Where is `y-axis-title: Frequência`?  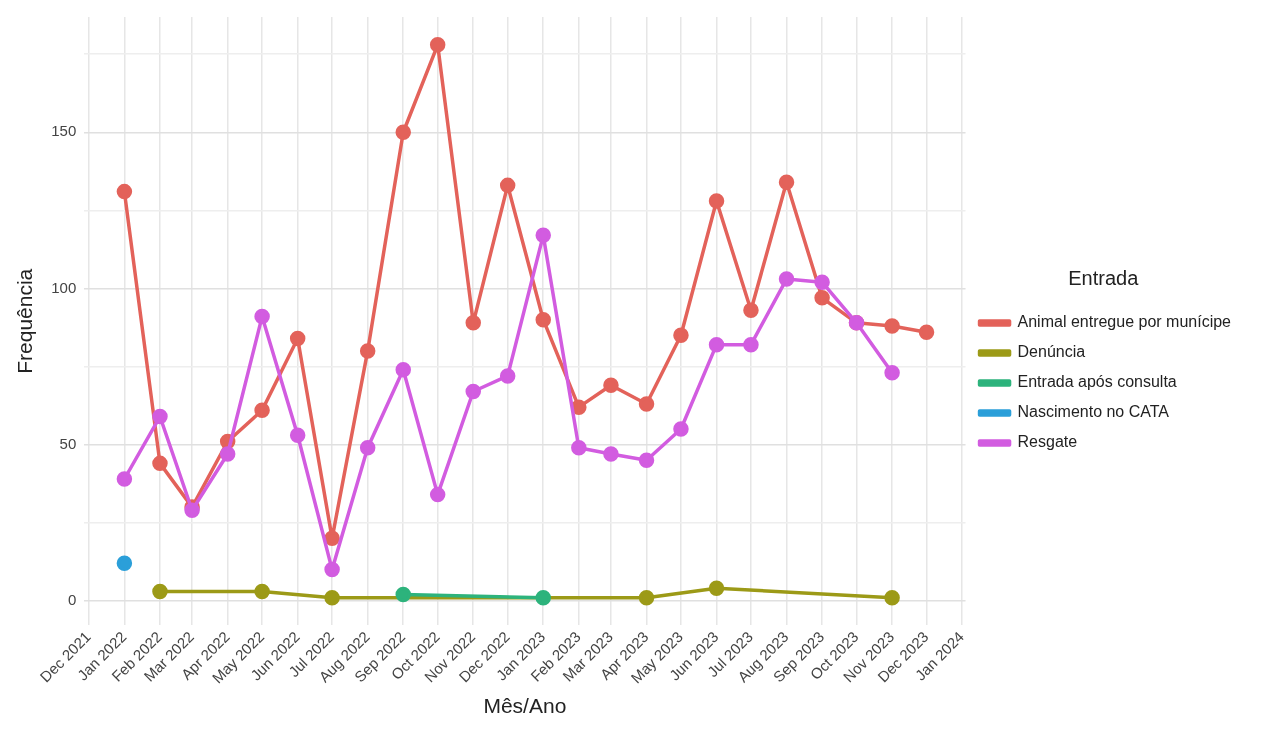
y-axis-title: Frequência is located at coordinates (25, 321).